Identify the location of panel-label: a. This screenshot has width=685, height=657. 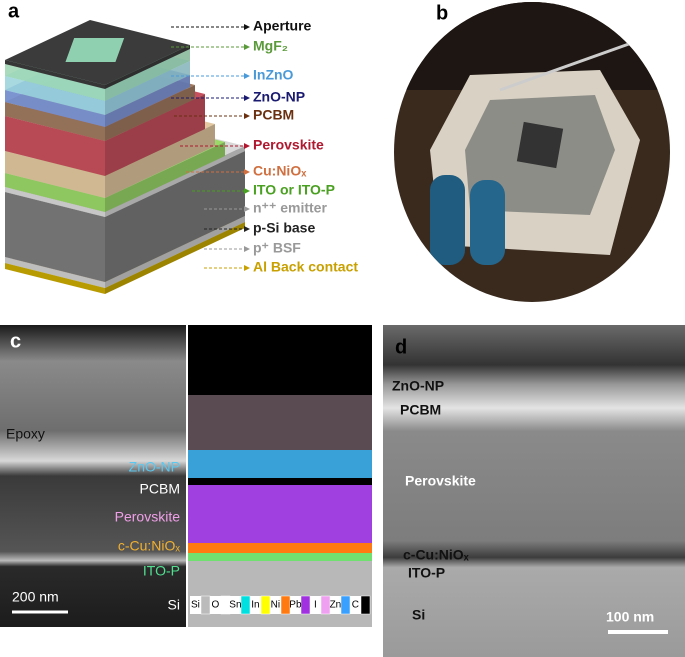
(14, 11).